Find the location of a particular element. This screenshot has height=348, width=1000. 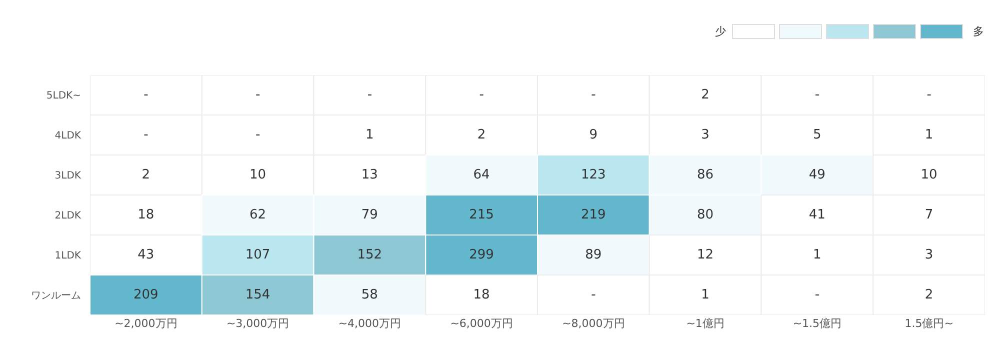

text: 少 is located at coordinates (720, 31).